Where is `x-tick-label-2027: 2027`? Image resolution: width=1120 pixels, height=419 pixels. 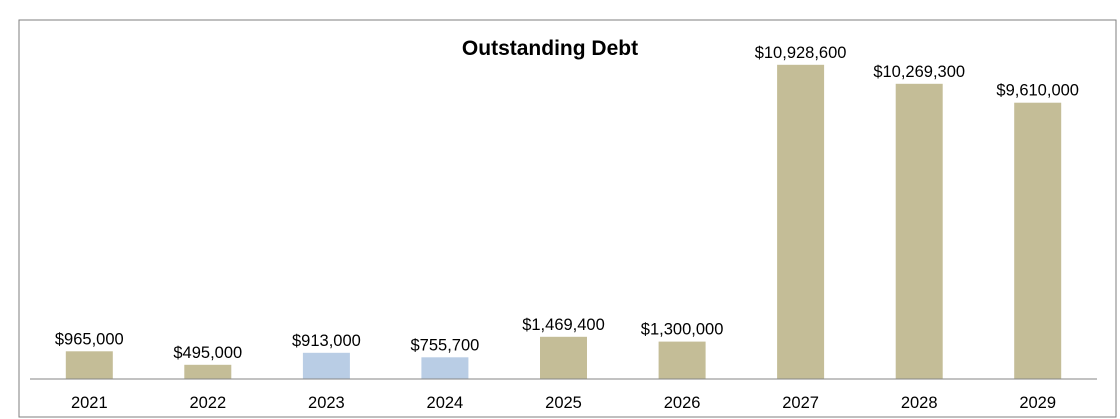 x-tick-label-2027: 2027 is located at coordinates (800, 403).